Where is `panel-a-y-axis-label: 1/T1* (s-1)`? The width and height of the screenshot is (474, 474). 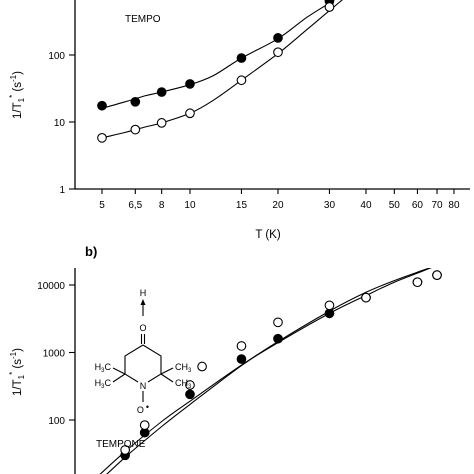
panel-a-y-axis-label: 1/T1* (s-1) is located at coordinates (17, 95).